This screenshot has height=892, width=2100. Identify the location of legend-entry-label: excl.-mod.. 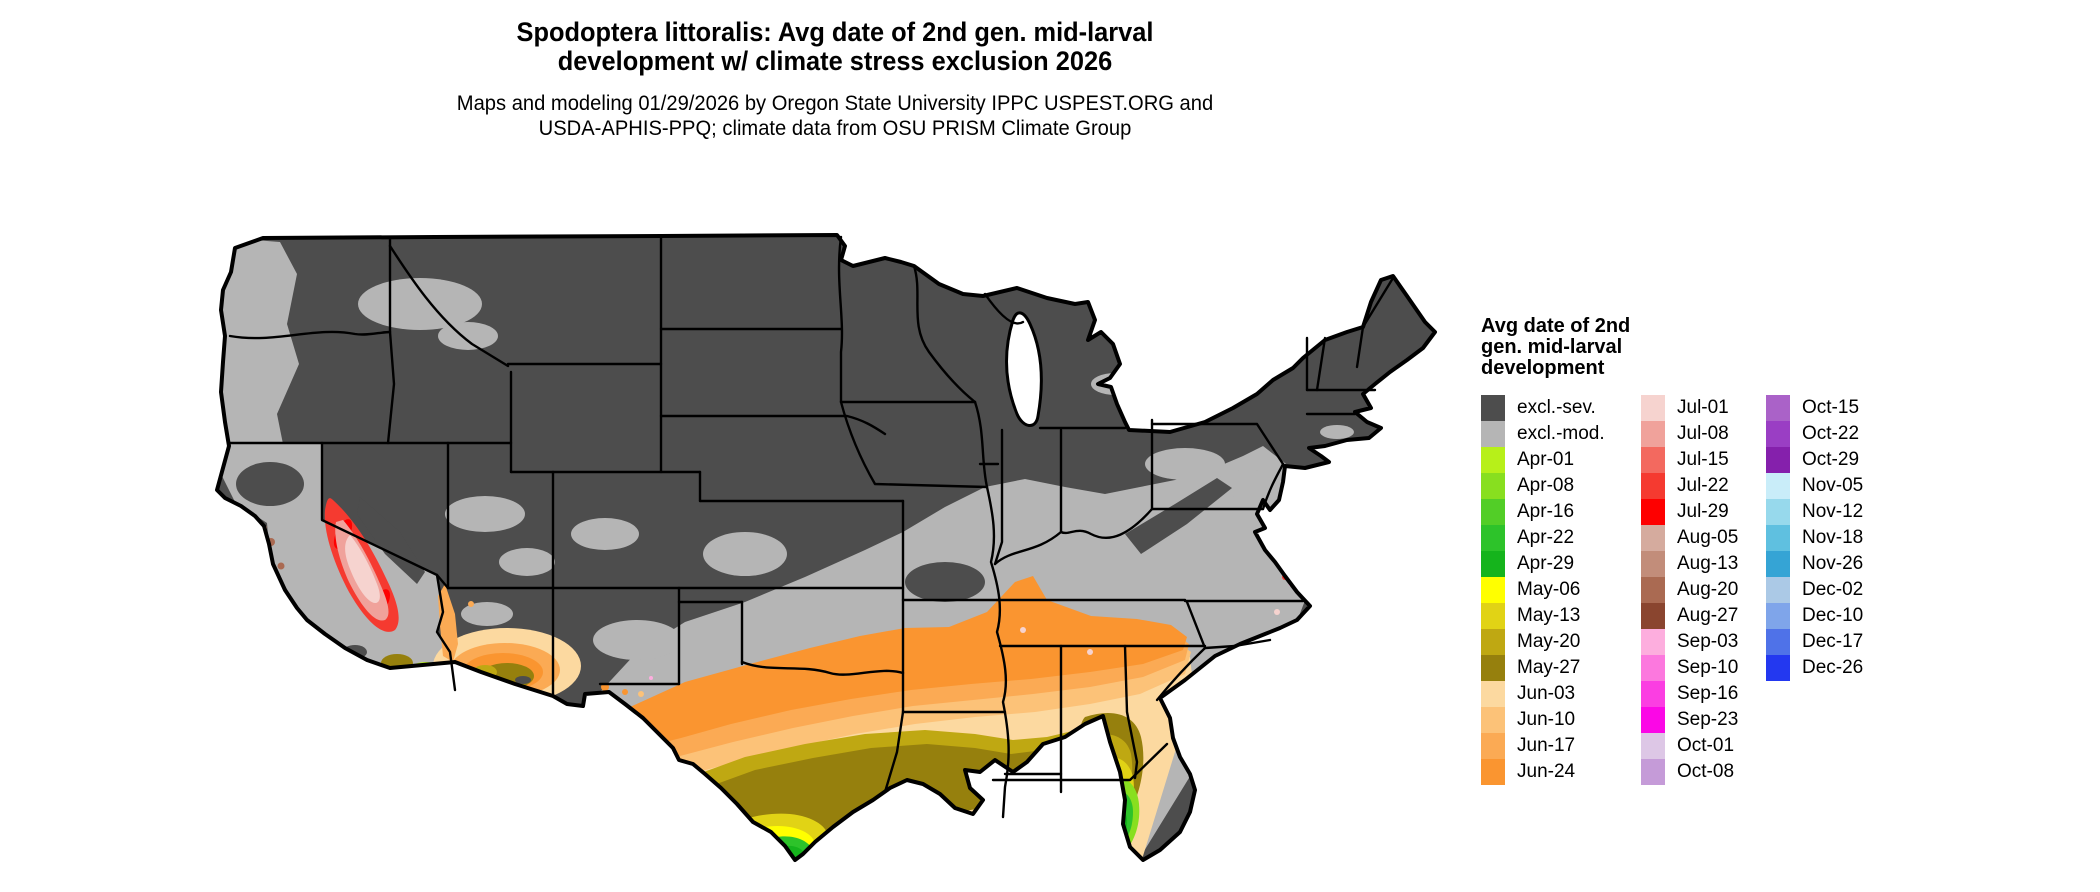
(1561, 433).